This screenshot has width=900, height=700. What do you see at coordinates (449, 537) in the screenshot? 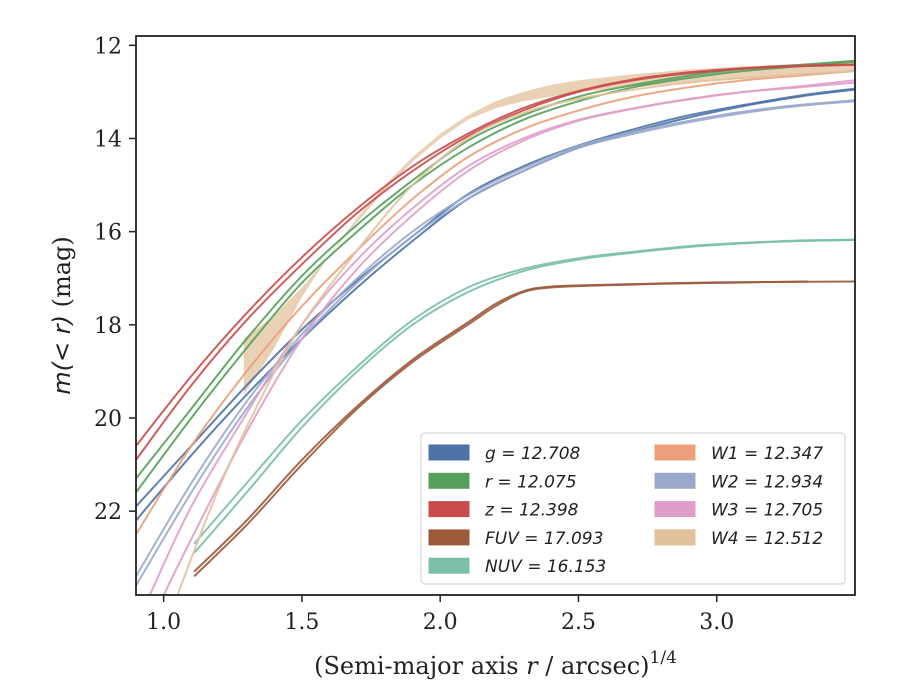
I see `legend-swatch-fuv` at bounding box center [449, 537].